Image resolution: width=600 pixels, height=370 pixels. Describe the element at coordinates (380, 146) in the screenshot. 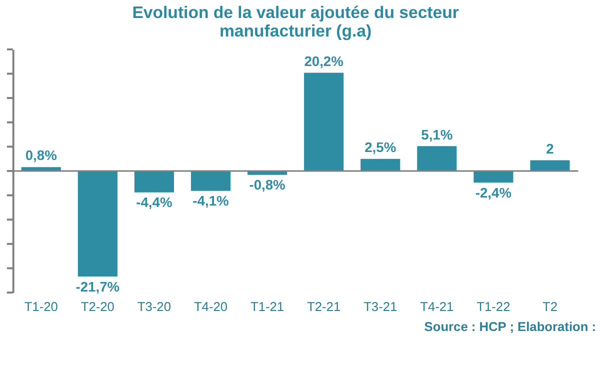

I see `data-label: 2,5%` at that location.